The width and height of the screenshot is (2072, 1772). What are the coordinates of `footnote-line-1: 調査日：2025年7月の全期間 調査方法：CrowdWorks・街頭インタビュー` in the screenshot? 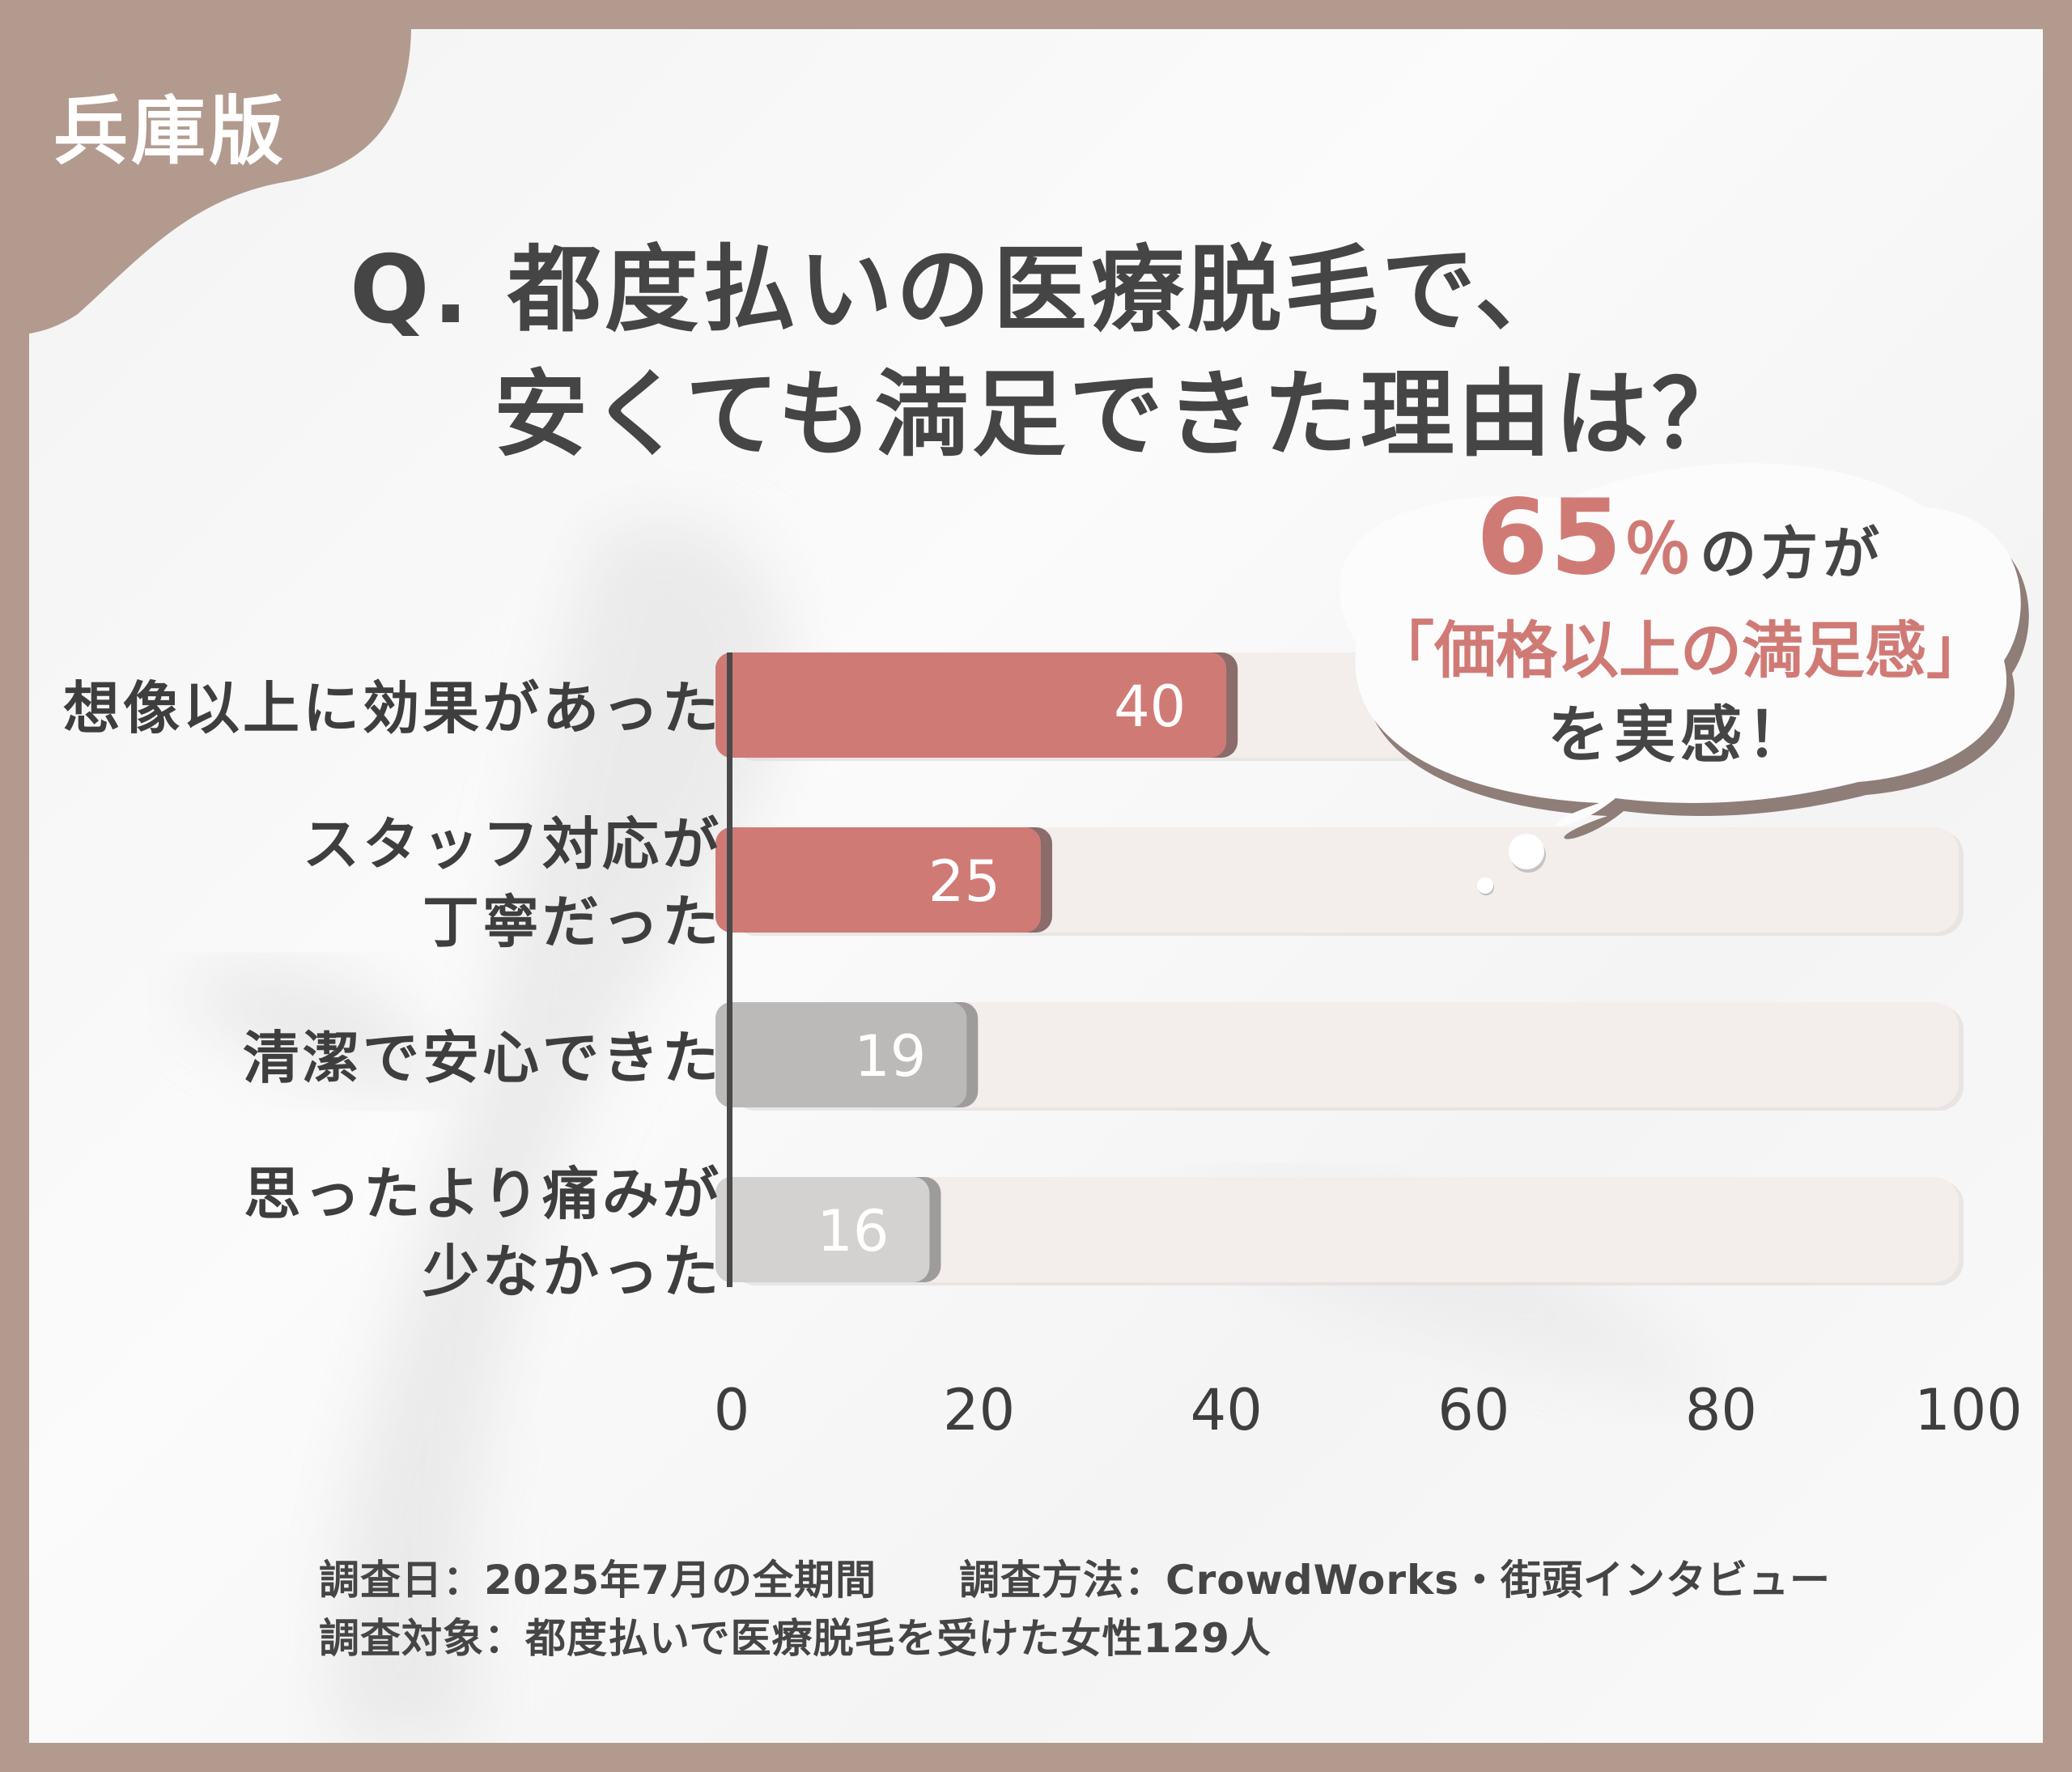 It's located at (1075, 1581).